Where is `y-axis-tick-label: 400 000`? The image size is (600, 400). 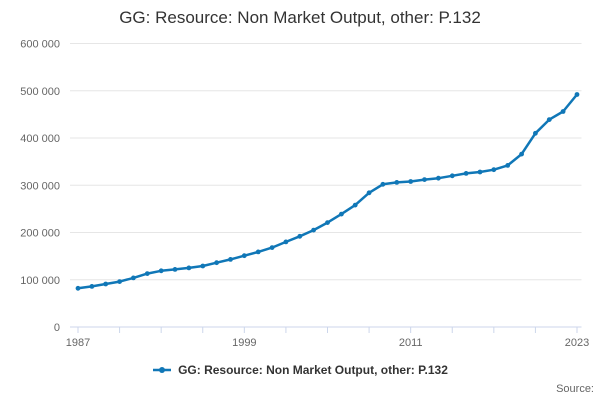
y-axis-tick-label: 400 000 is located at coordinates (40, 139).